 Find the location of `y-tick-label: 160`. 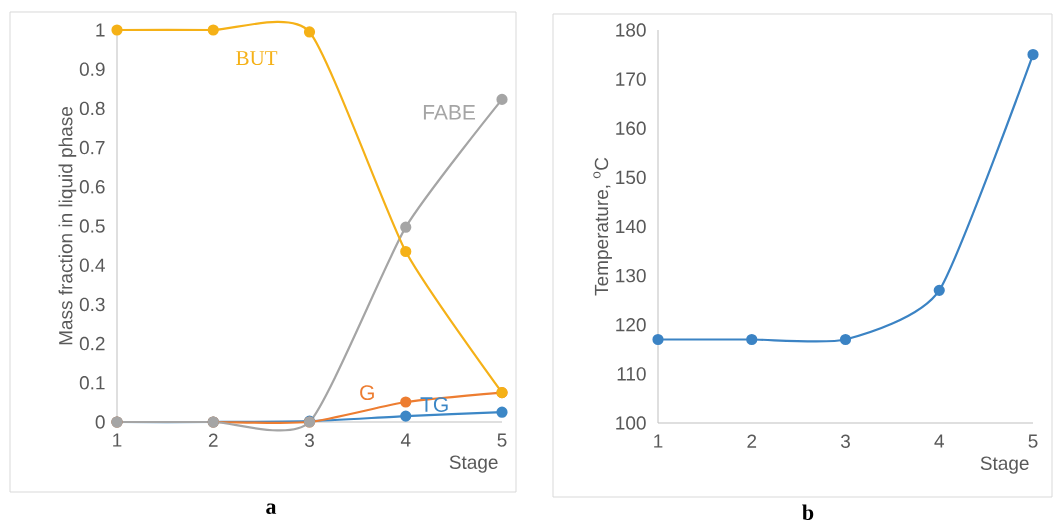

y-tick-label: 160 is located at coordinates (631, 128).